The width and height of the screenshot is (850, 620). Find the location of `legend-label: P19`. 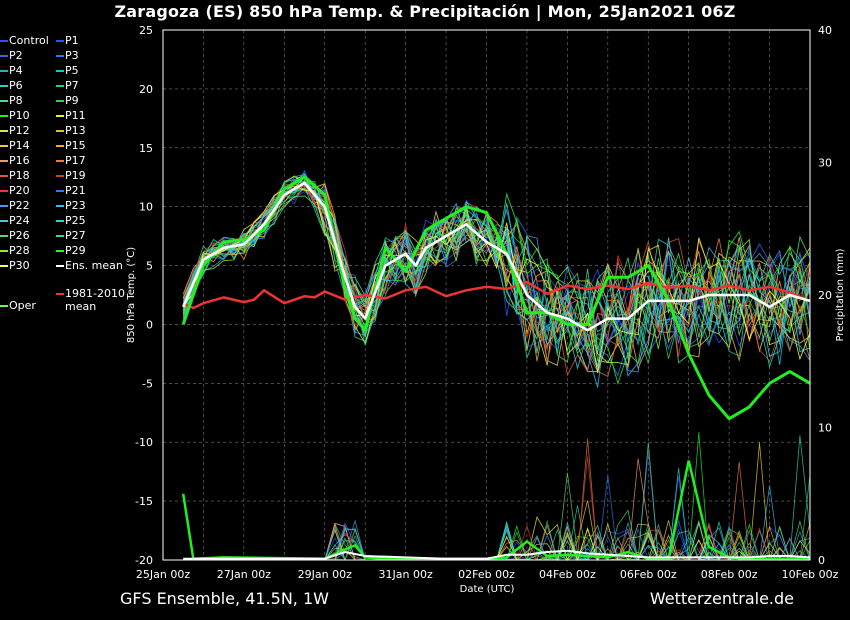

legend-label: P19 is located at coordinates (75, 175).